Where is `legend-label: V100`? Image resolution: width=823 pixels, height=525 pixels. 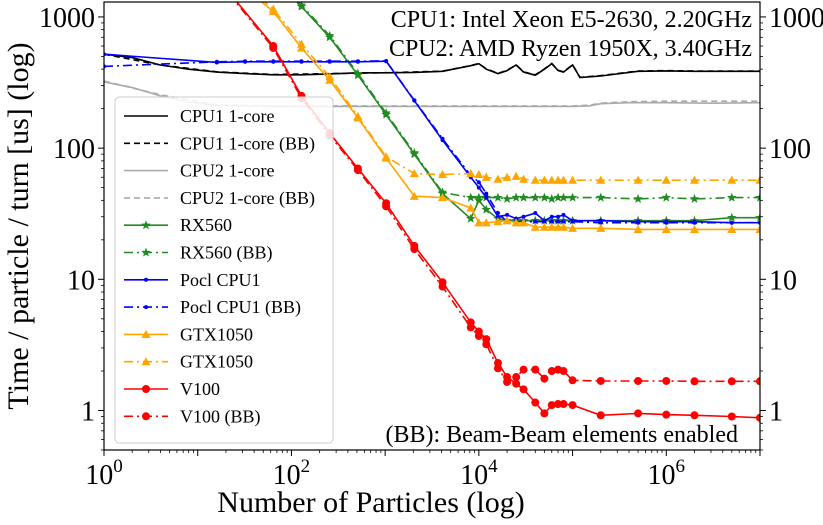
legend-label: V100 is located at coordinates (200, 389).